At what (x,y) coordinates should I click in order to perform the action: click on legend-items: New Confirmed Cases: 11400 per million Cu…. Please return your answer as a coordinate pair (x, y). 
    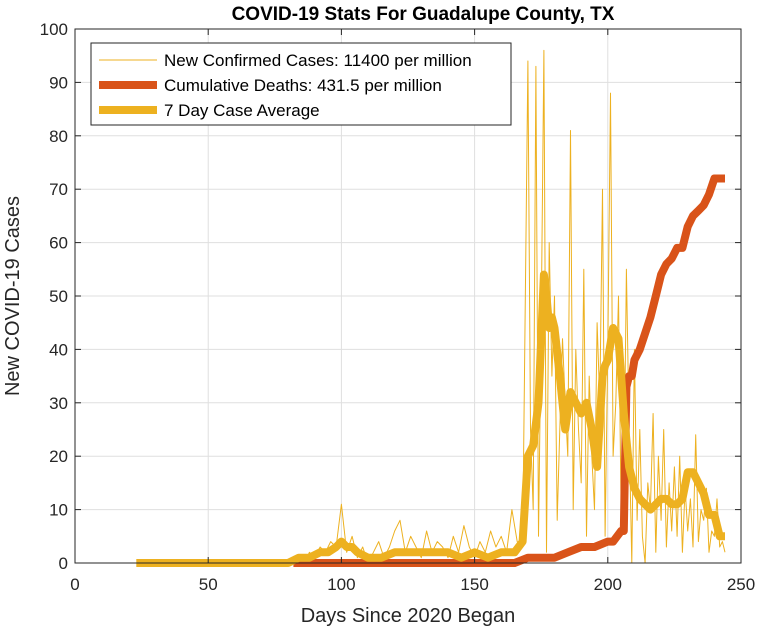
    Looking at the image, I should click on (285, 85).